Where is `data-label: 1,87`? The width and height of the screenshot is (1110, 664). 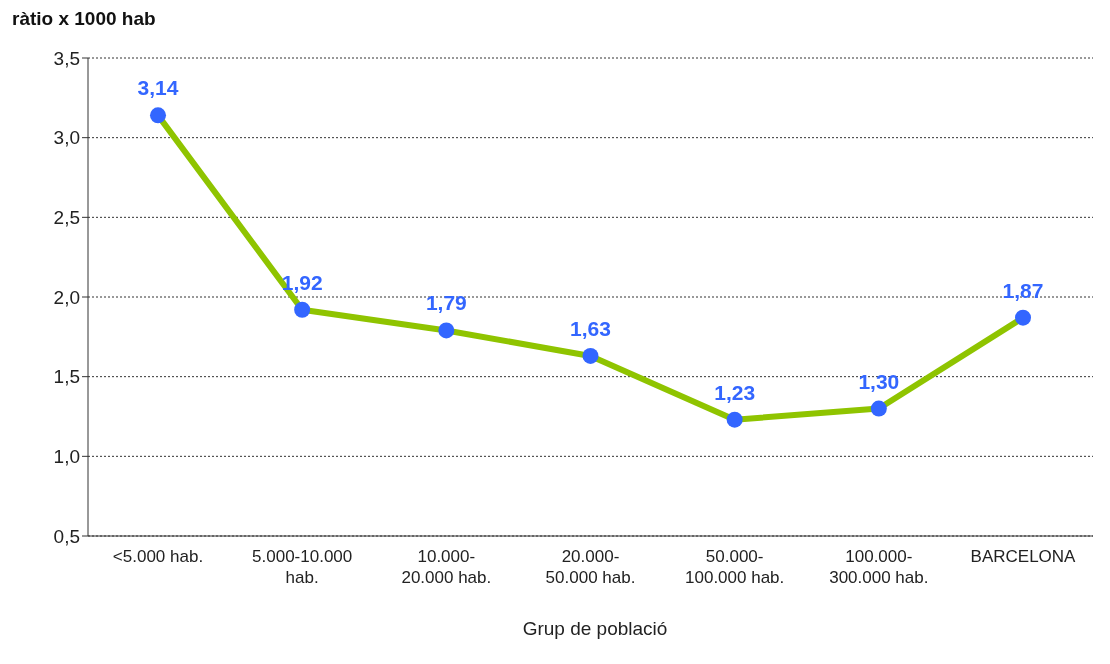 data-label: 1,87 is located at coordinates (1023, 290).